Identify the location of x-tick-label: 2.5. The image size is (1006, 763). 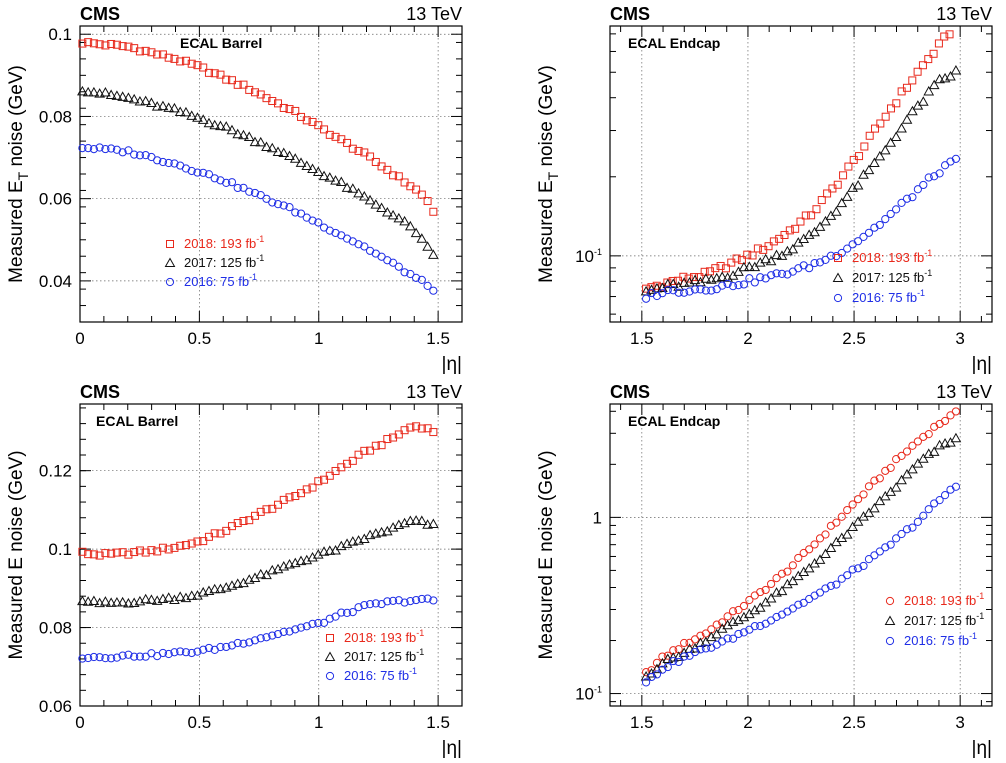
(854, 722).